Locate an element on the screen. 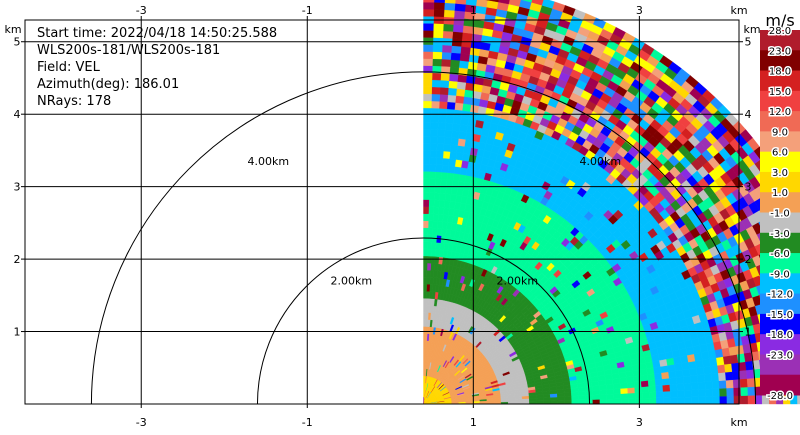 The image size is (800, 435). nrays-label: NRays: 178 is located at coordinates (74, 101).